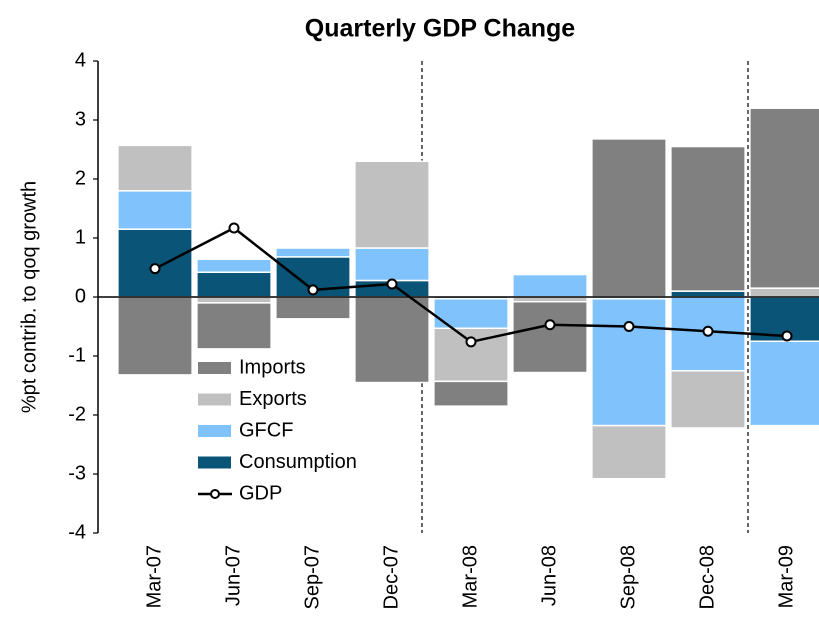 This screenshot has width=819, height=640. I want to click on x-tick-label: Mar-09, so click(786, 576).